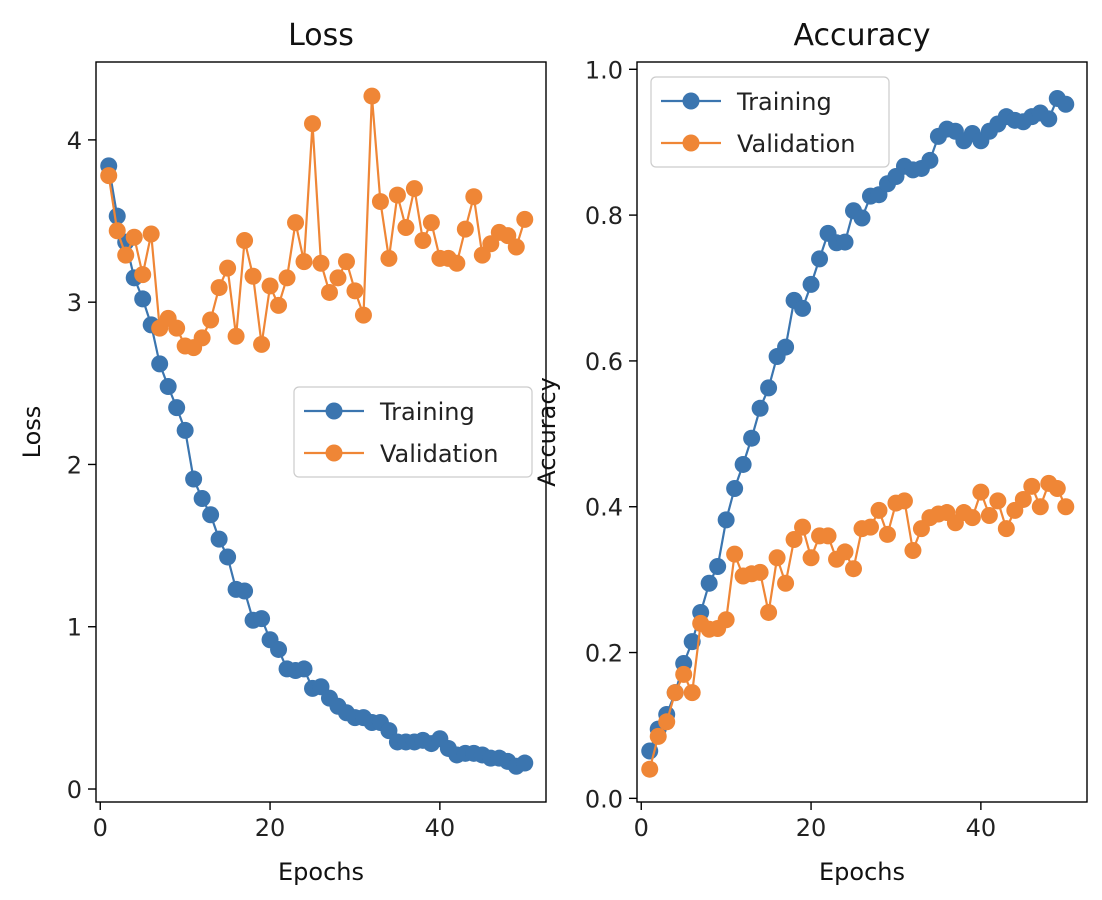  I want to click on y-tick-label: 0.0, so click(604, 799).